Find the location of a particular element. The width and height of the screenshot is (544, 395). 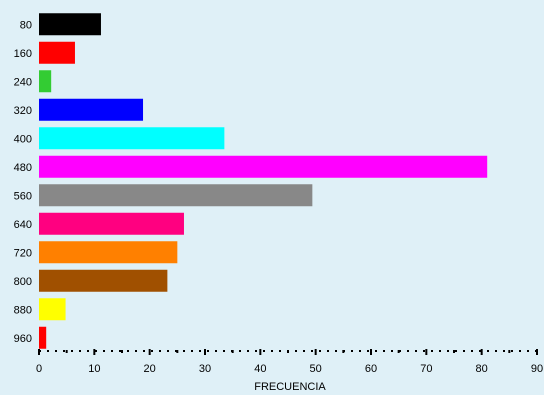

x-tick-label: 70 is located at coordinates (426, 369).